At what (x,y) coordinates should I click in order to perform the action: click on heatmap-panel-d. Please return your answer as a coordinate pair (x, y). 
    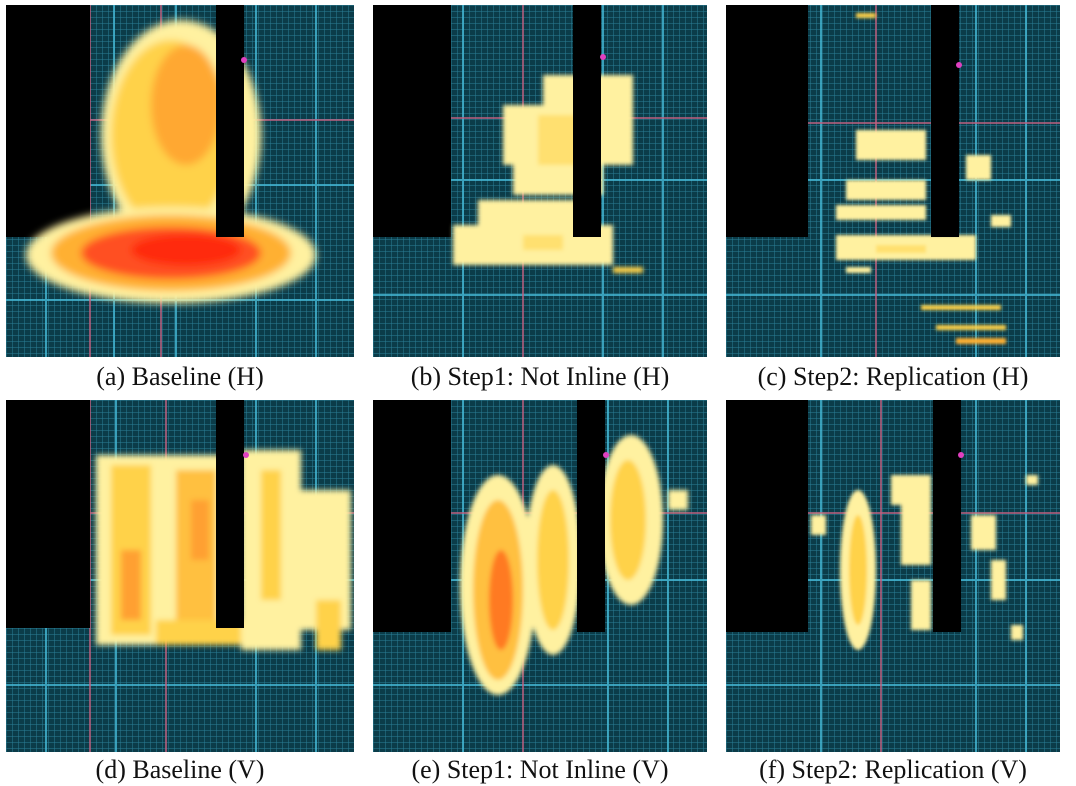
    Looking at the image, I should click on (180, 576).